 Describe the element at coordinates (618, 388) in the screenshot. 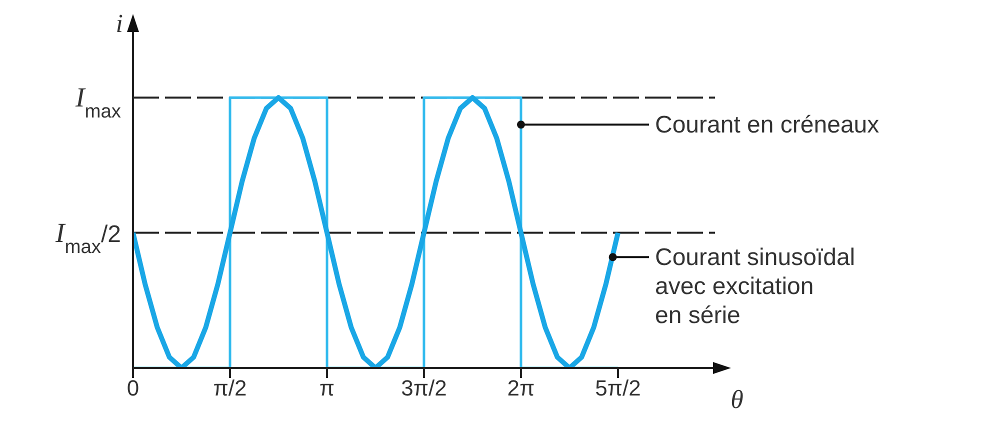

I see `x-tick-label: 5π/2` at that location.